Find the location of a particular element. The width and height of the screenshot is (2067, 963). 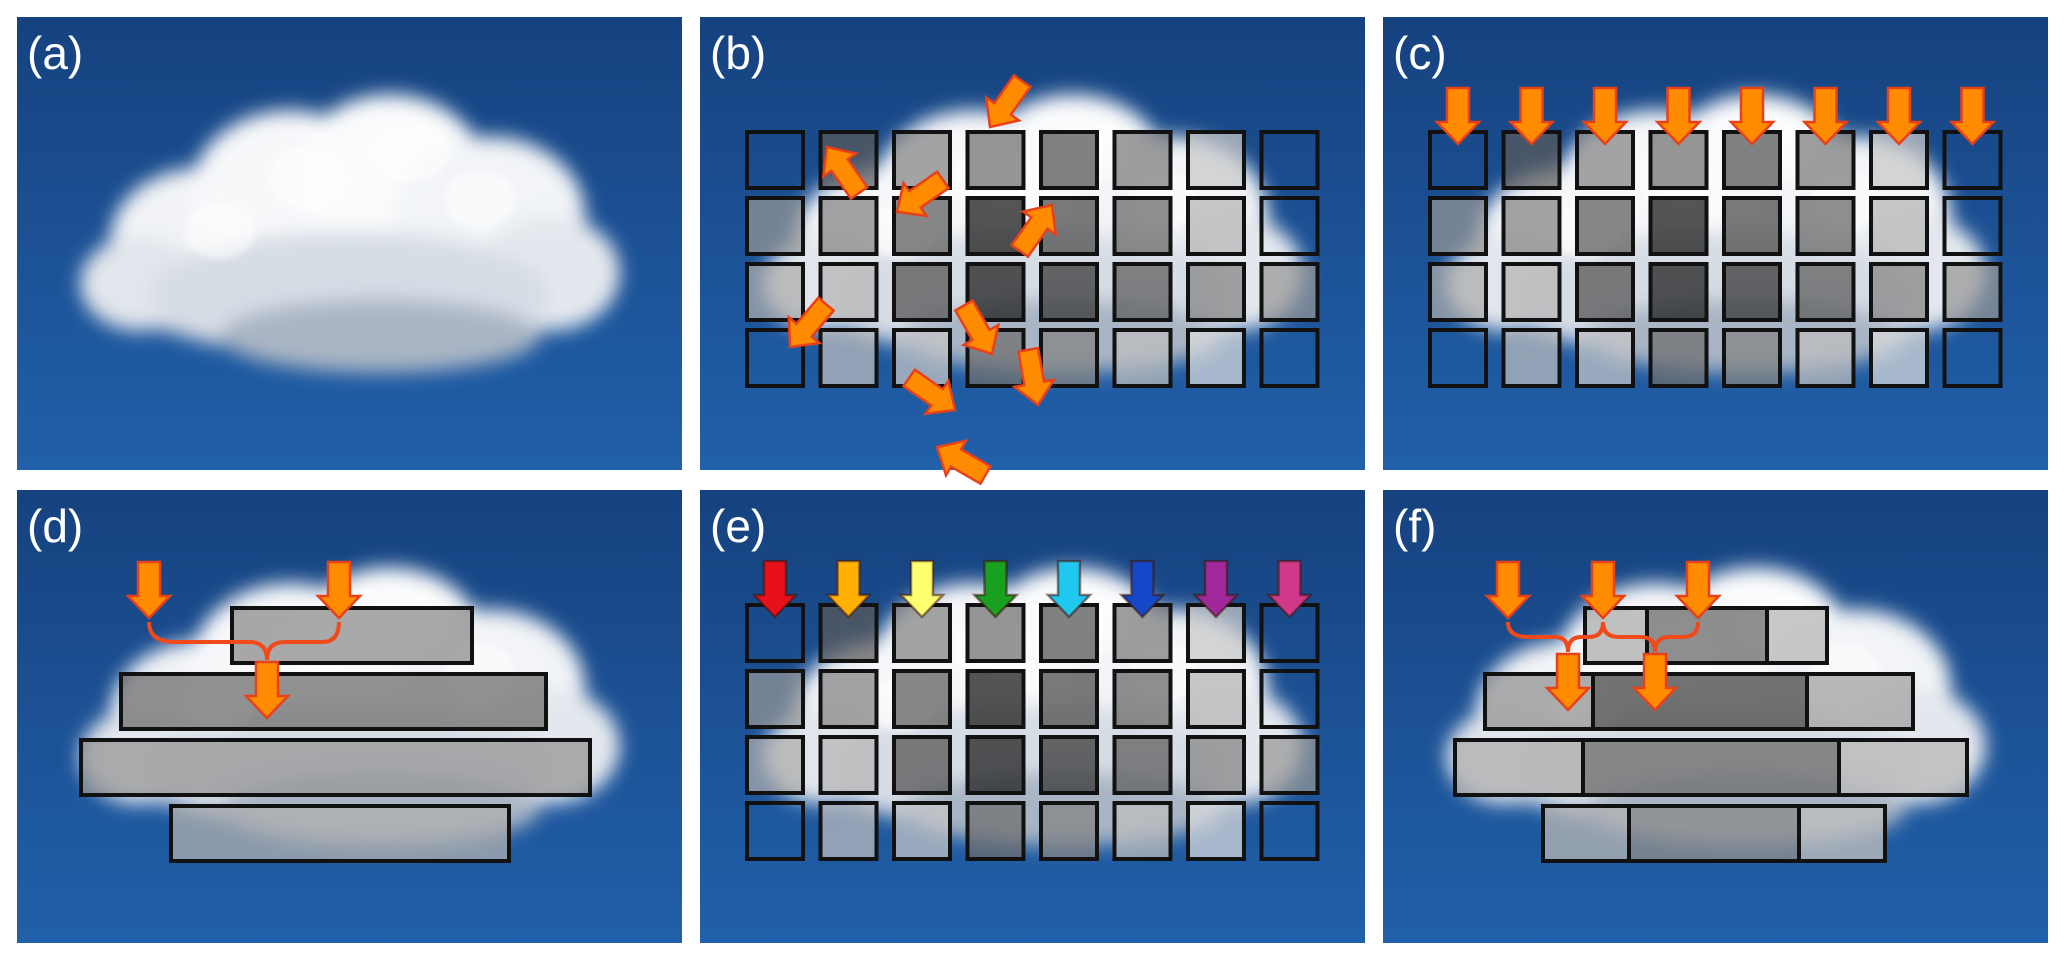

cell-grid is located at coordinates (1032, 259).